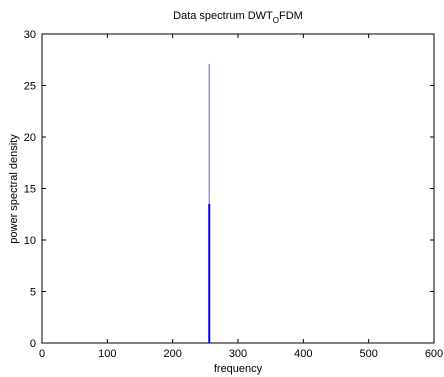 The width and height of the screenshot is (444, 377). Describe the element at coordinates (107, 354) in the screenshot. I see `x-tick-label: 100` at that location.